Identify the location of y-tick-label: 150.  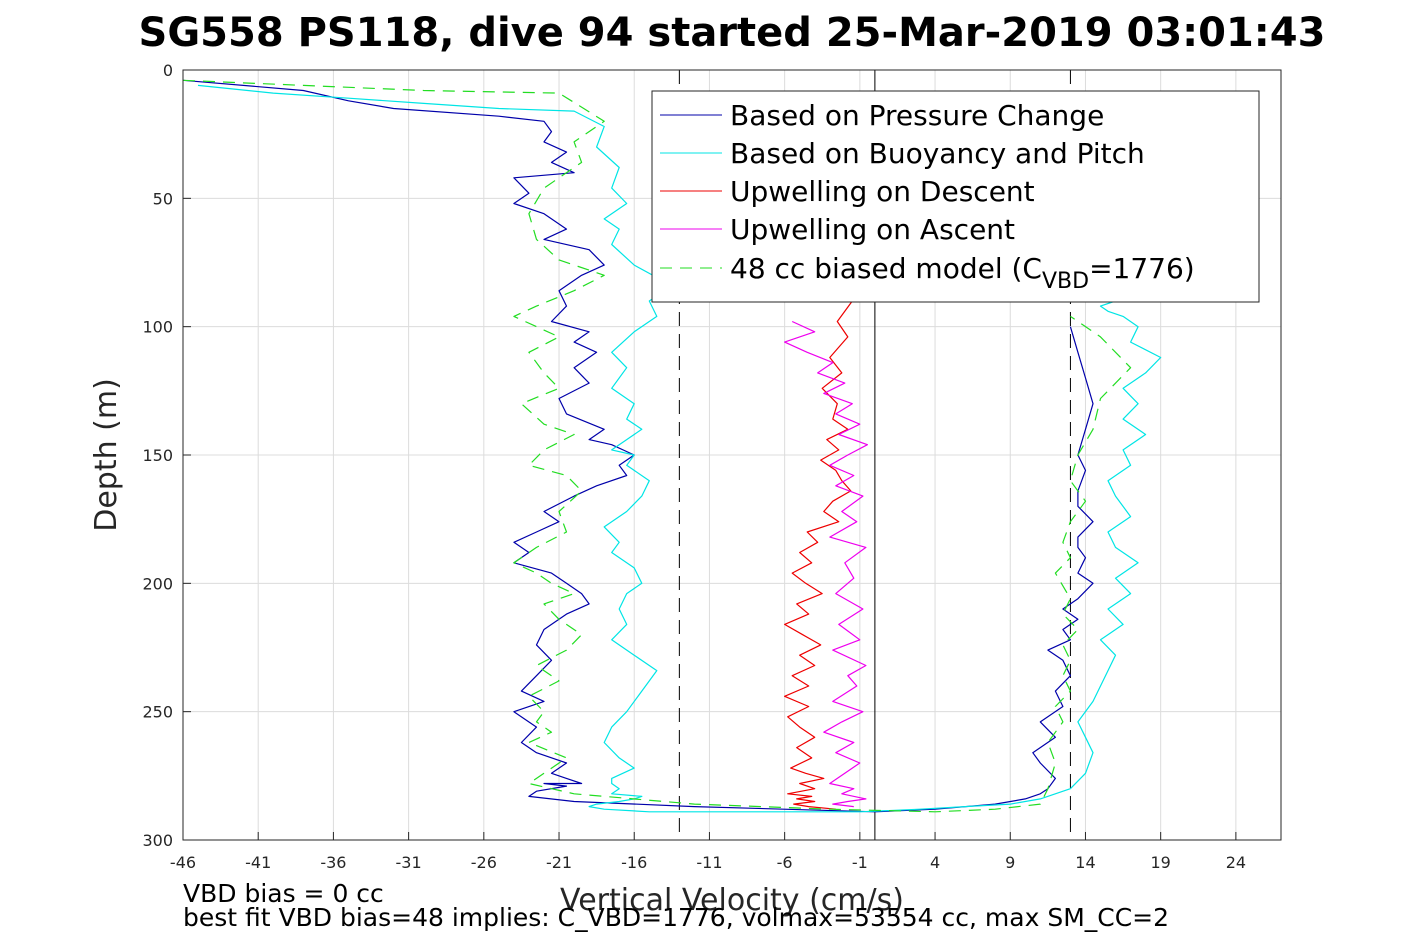
(157, 455).